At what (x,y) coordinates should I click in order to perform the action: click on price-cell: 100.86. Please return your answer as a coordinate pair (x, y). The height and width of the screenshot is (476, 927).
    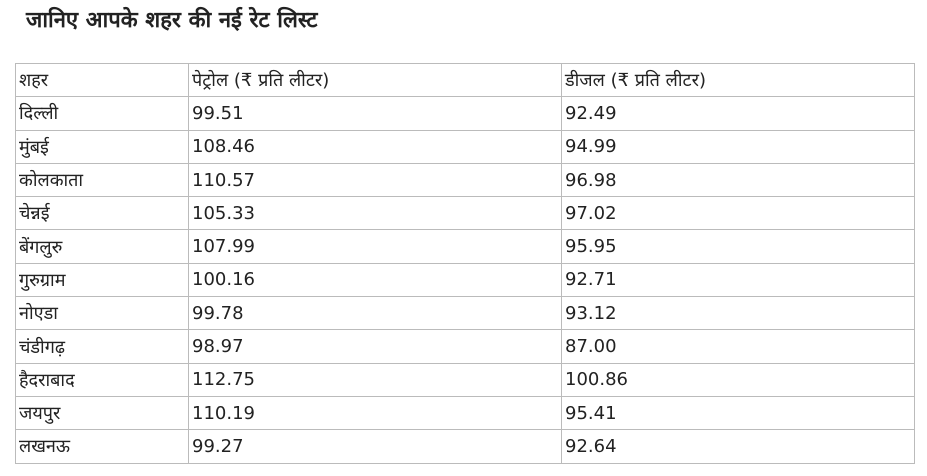
    Looking at the image, I should click on (738, 379).